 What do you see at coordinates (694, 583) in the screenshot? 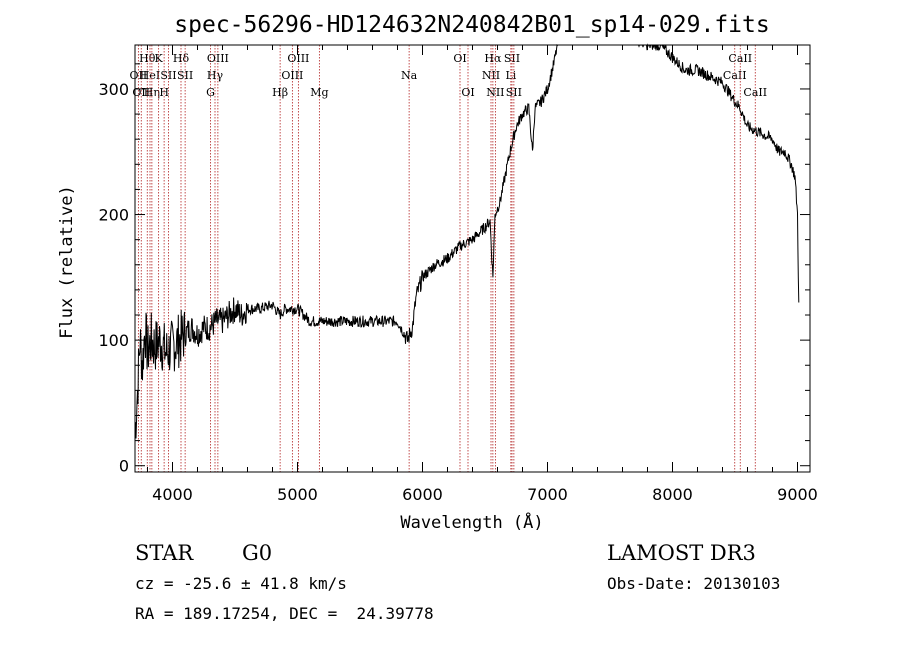
I see `observation-date: Obs-Date: 20130103` at bounding box center [694, 583].